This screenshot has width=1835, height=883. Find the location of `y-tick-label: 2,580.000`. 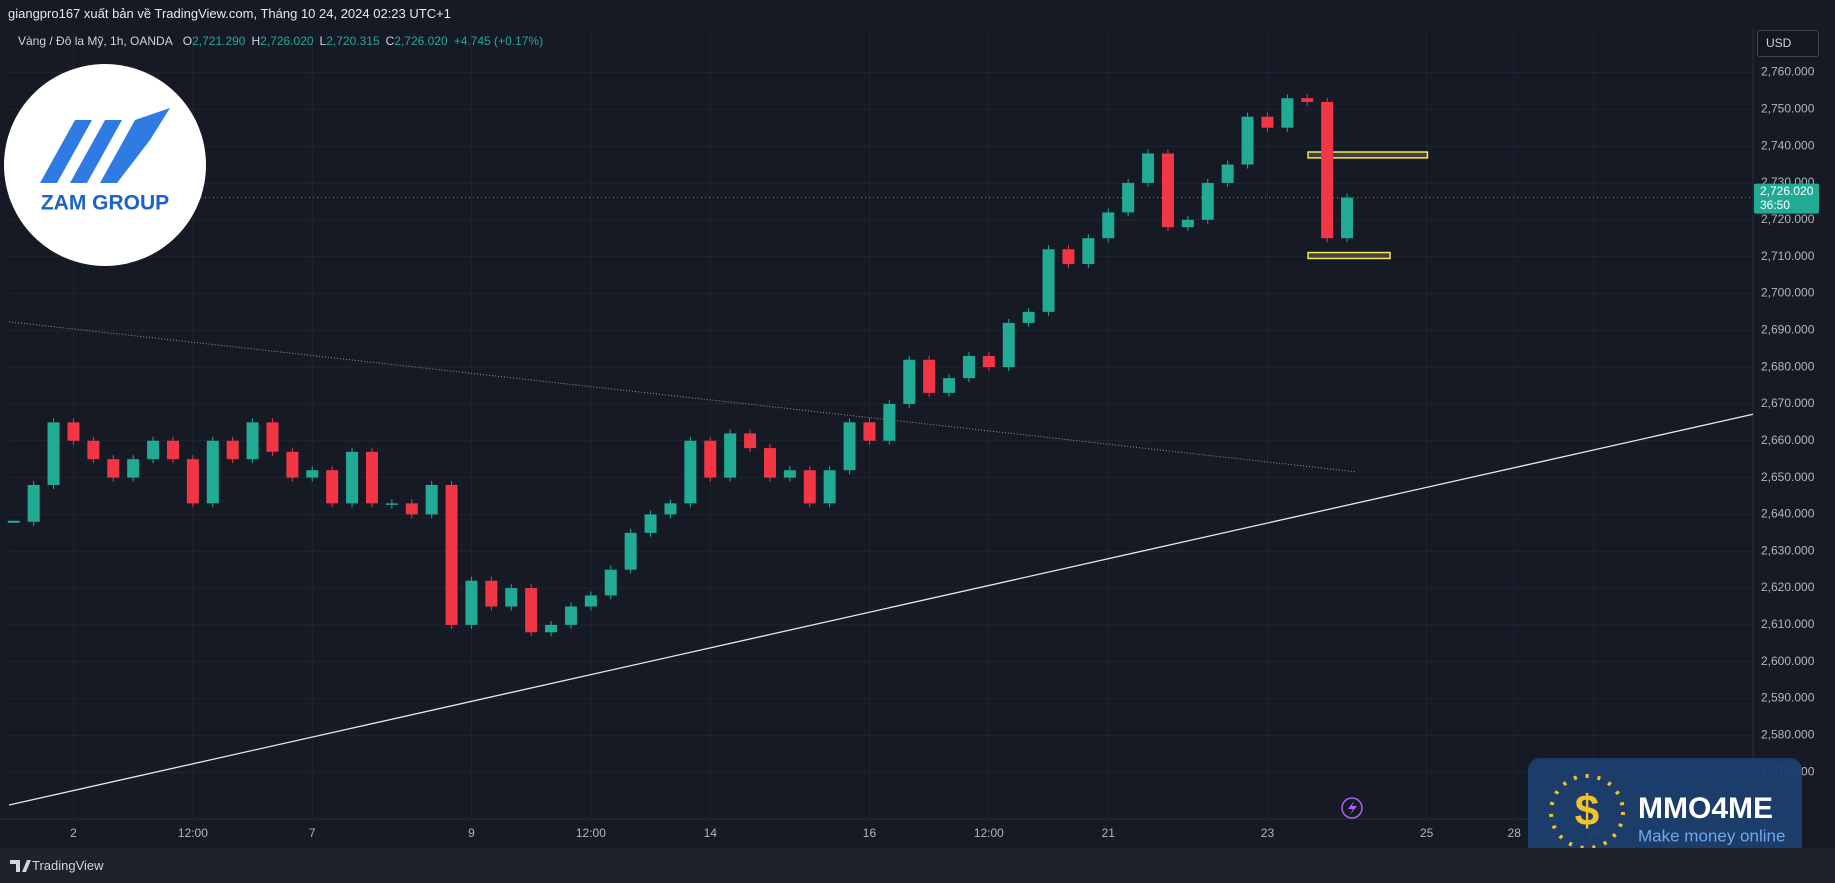

y-tick-label: 2,580.000 is located at coordinates (1788, 735).